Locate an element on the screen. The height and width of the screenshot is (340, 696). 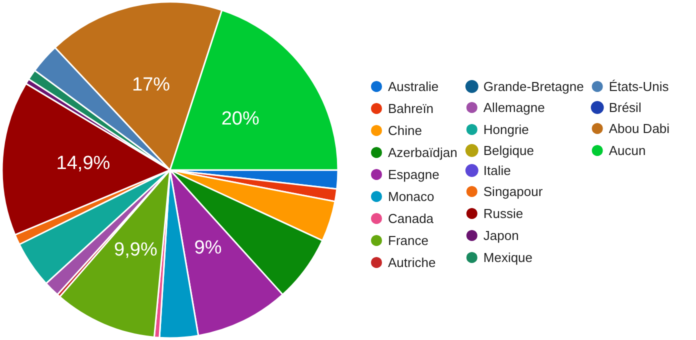
legend-label: Singapour is located at coordinates (513, 191).